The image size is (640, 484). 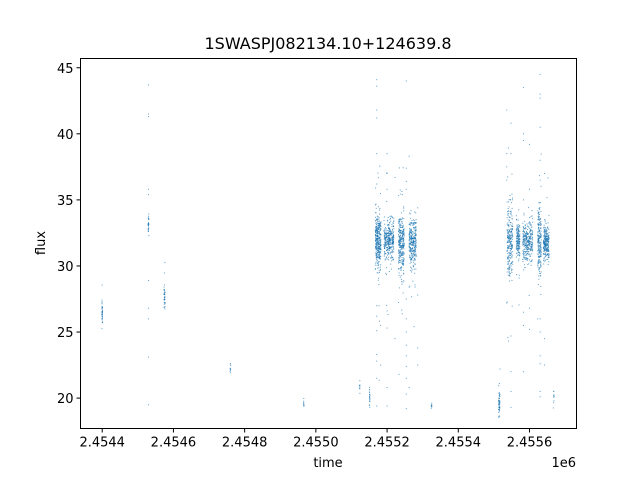 What do you see at coordinates (563, 463) in the screenshot?
I see `x-offset-label: 1e6` at bounding box center [563, 463].